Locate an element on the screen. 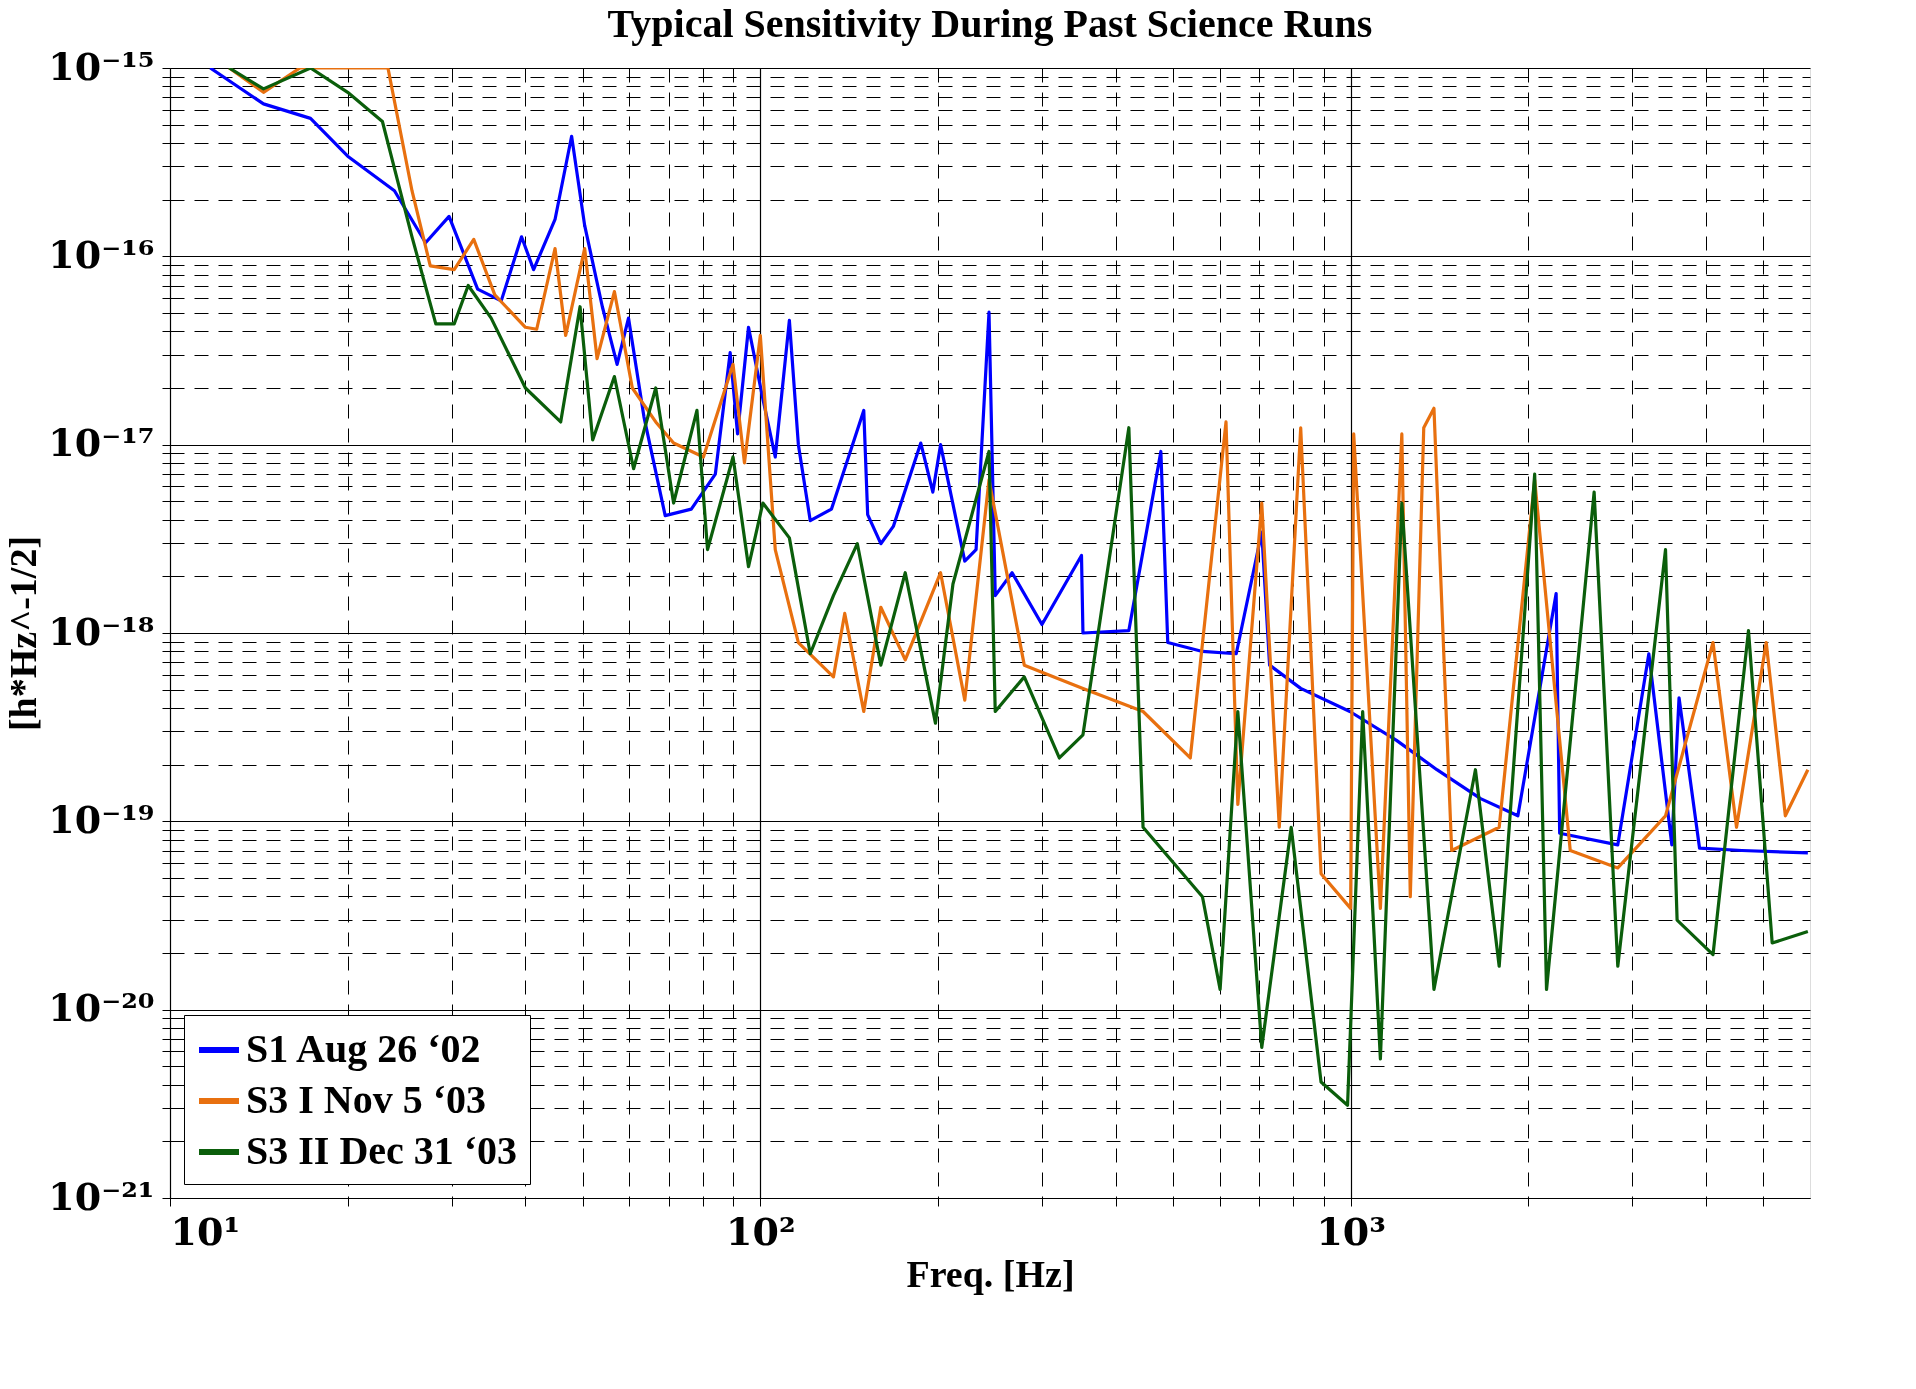 The width and height of the screenshot is (1916, 1389). x-tick-label: 10¹ is located at coordinates (205, 1231).